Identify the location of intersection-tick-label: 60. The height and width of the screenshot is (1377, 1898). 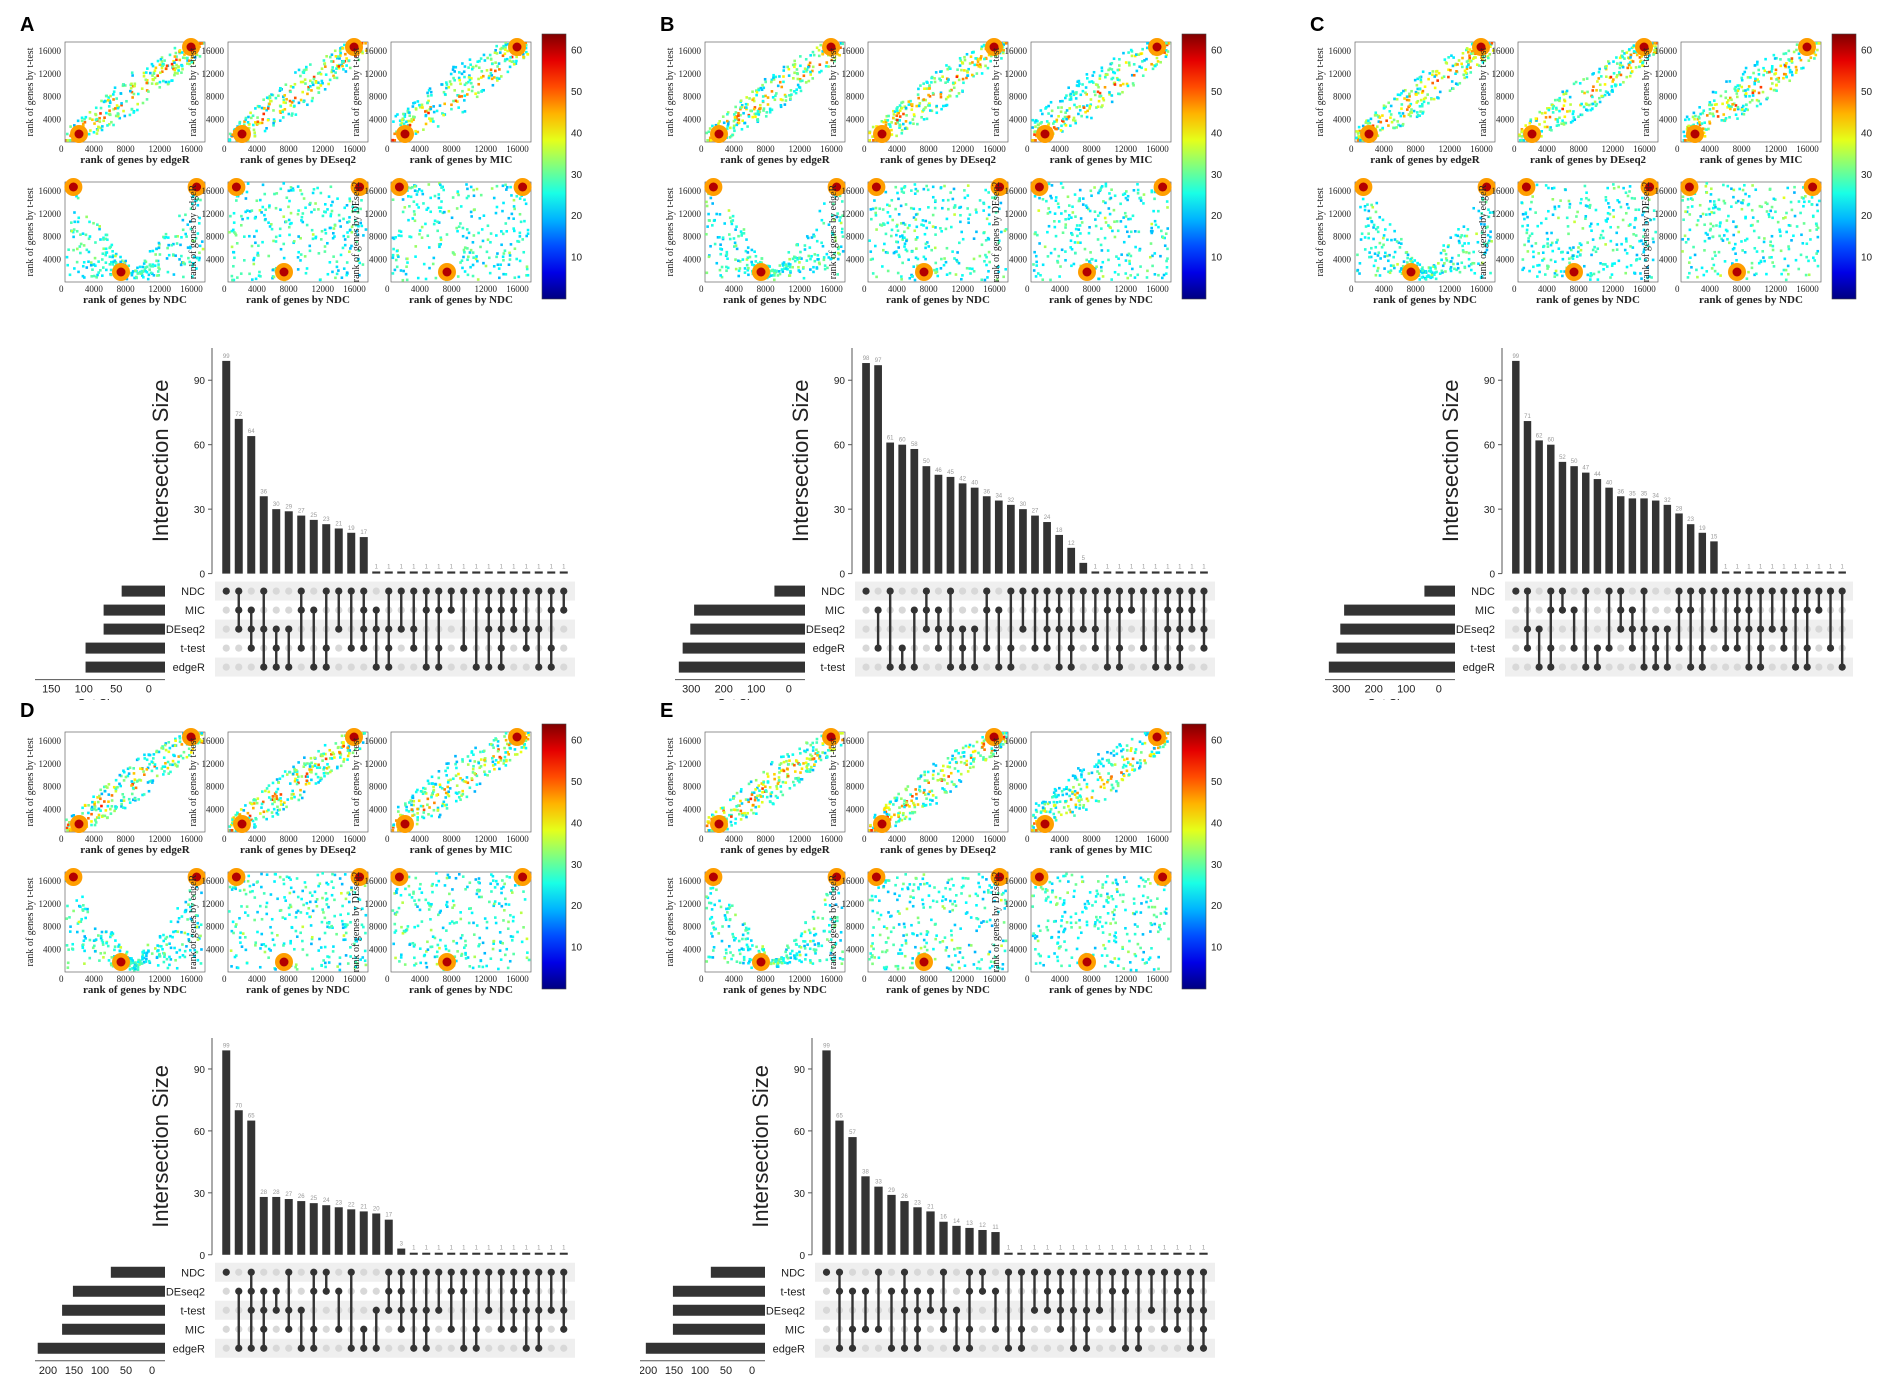
(200, 446).